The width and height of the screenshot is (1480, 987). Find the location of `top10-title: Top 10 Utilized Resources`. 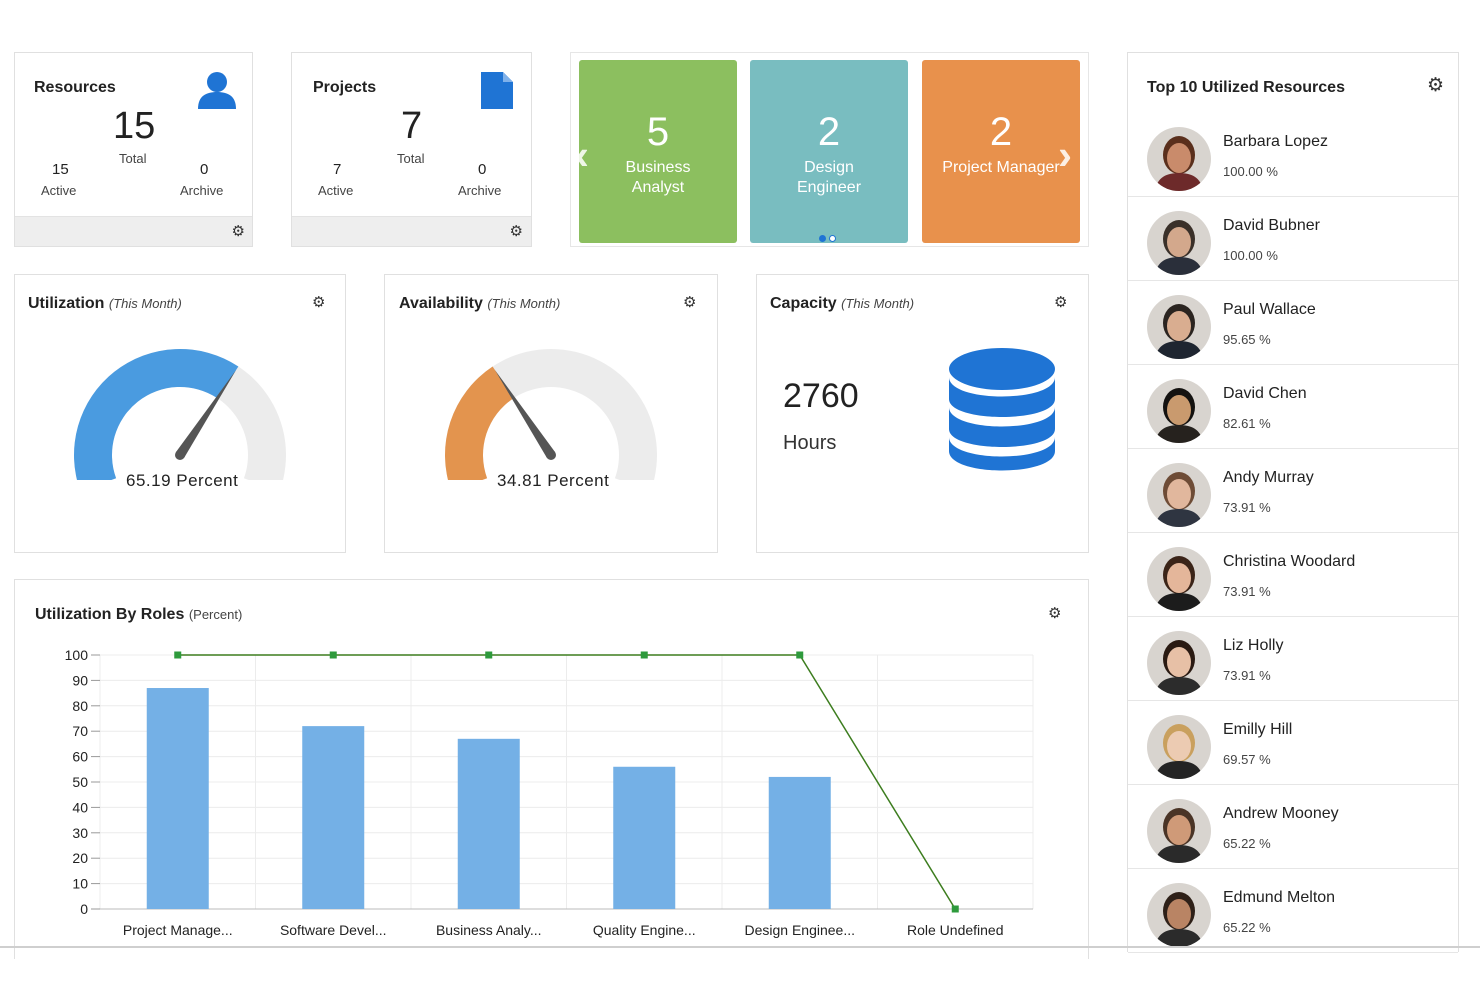

top10-title: Top 10 Utilized Resources is located at coordinates (1246, 87).